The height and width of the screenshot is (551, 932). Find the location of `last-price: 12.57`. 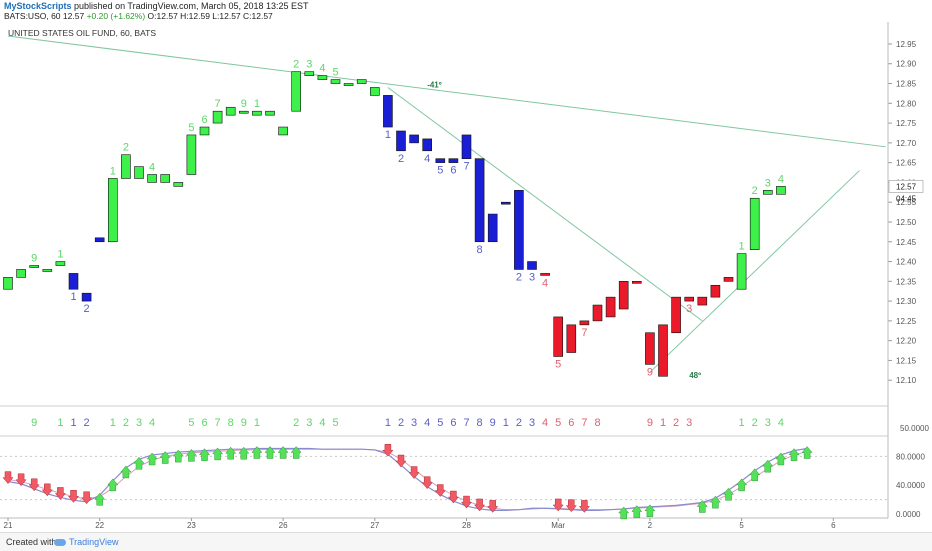

last-price: 12.57 is located at coordinates (73, 16).